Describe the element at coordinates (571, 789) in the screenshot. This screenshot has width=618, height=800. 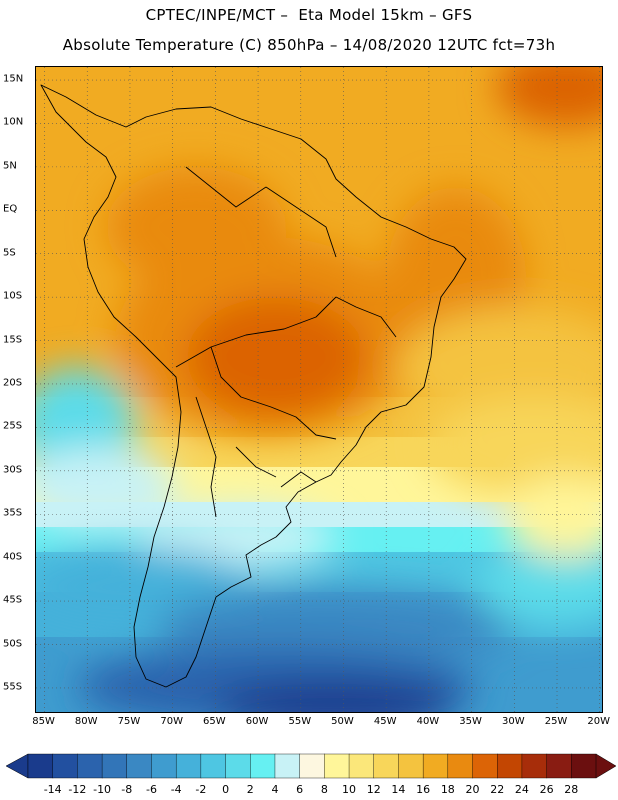
I see `colorbar-tick-label: 28` at that location.